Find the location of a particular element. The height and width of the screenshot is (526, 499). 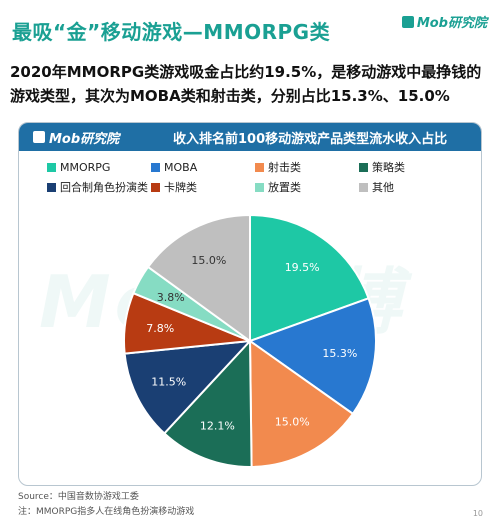

legend-label: 放置类 is located at coordinates (284, 187).